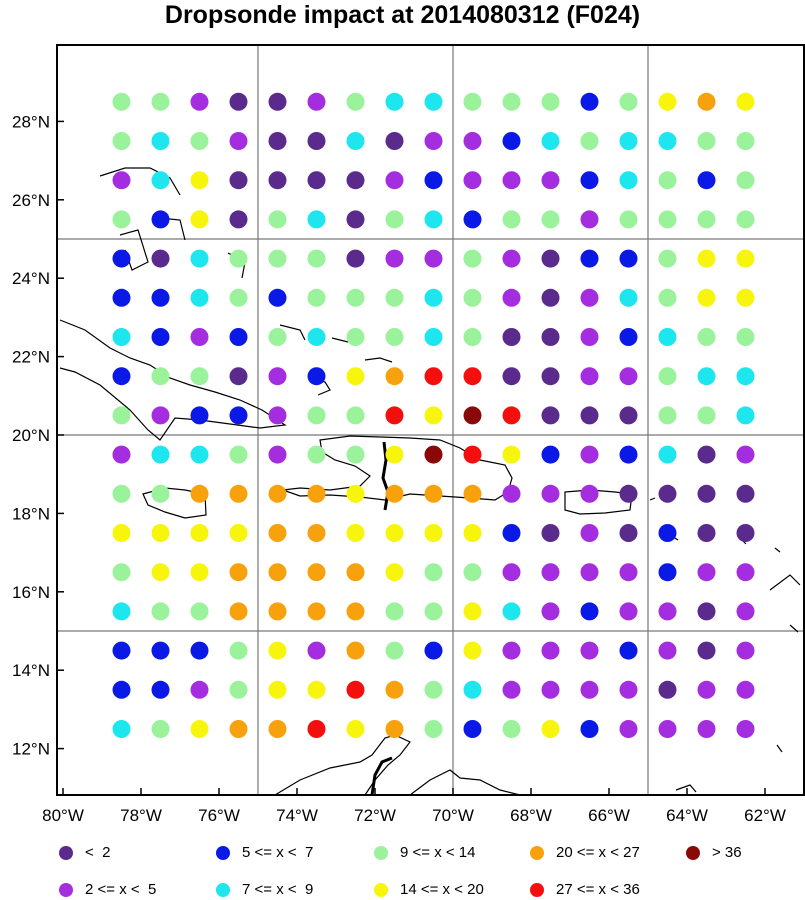 The height and width of the screenshot is (900, 805). I want to click on lat-tick-label: 24°N, so click(31, 278).